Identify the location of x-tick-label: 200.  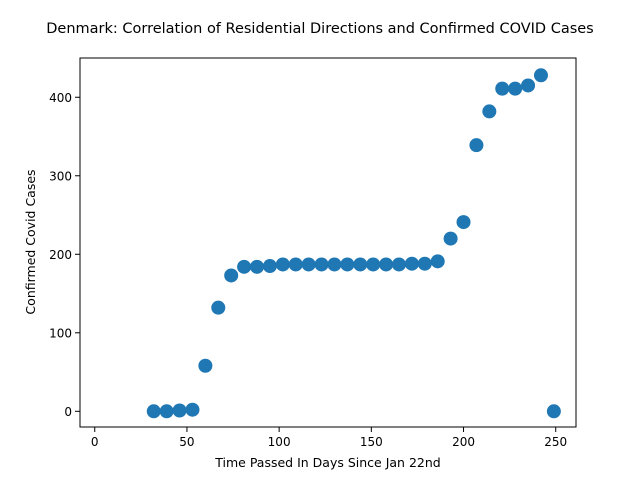
(463, 442).